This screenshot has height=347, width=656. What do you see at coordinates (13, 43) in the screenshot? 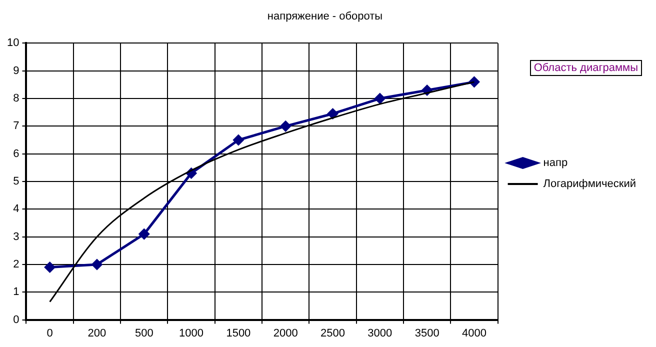
I see `y-tick-label: 10` at bounding box center [13, 43].